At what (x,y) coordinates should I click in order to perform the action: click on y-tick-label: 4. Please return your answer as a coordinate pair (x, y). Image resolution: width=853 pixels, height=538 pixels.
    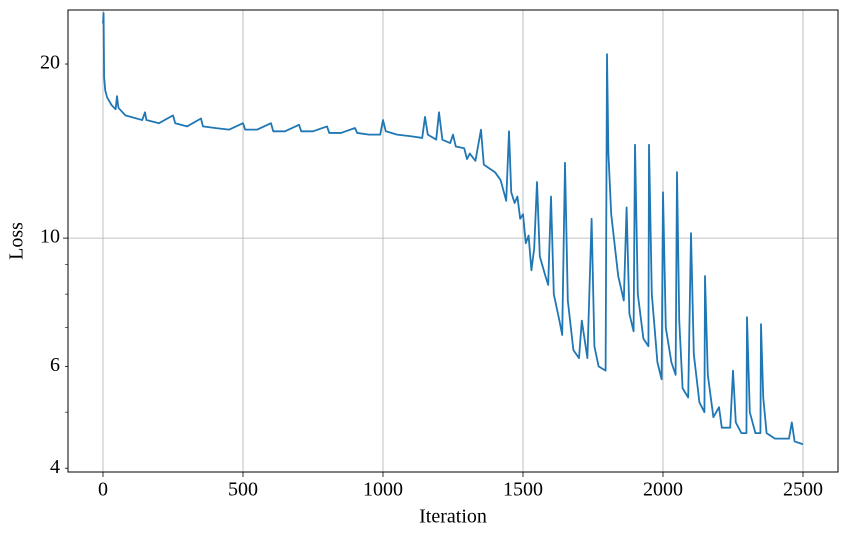
    Looking at the image, I should click on (55, 467).